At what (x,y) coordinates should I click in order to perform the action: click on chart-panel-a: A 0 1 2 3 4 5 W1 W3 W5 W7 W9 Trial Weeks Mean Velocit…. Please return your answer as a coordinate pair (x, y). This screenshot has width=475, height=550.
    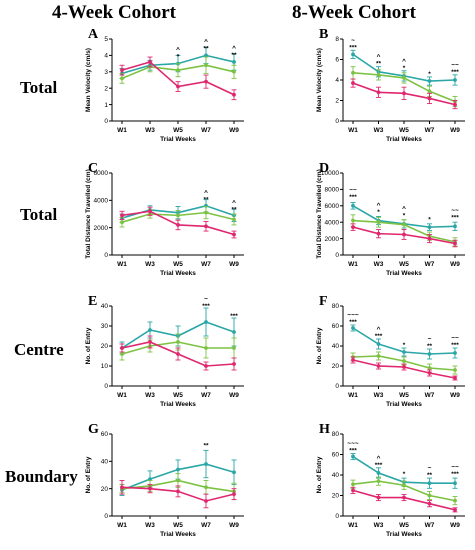
    Looking at the image, I should click on (164, 85).